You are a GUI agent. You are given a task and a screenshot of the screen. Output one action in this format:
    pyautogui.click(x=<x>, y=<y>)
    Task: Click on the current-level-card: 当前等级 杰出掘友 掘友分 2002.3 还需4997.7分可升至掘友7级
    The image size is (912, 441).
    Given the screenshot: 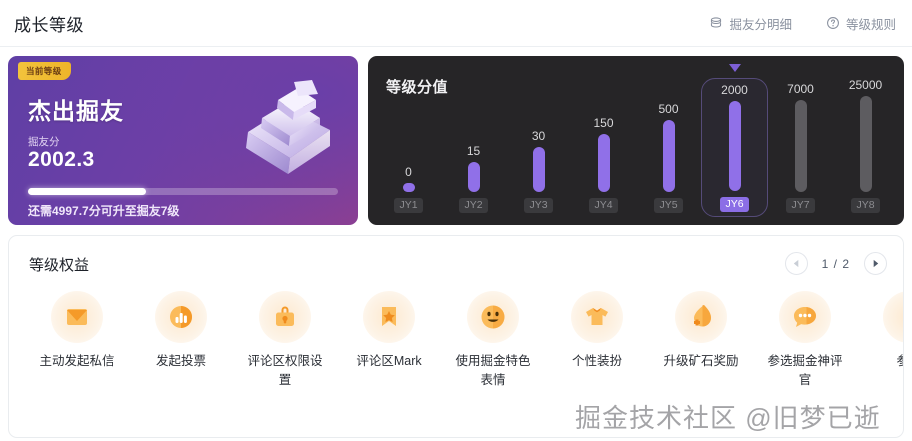 What is the action you would take?
    pyautogui.click(x=183, y=140)
    